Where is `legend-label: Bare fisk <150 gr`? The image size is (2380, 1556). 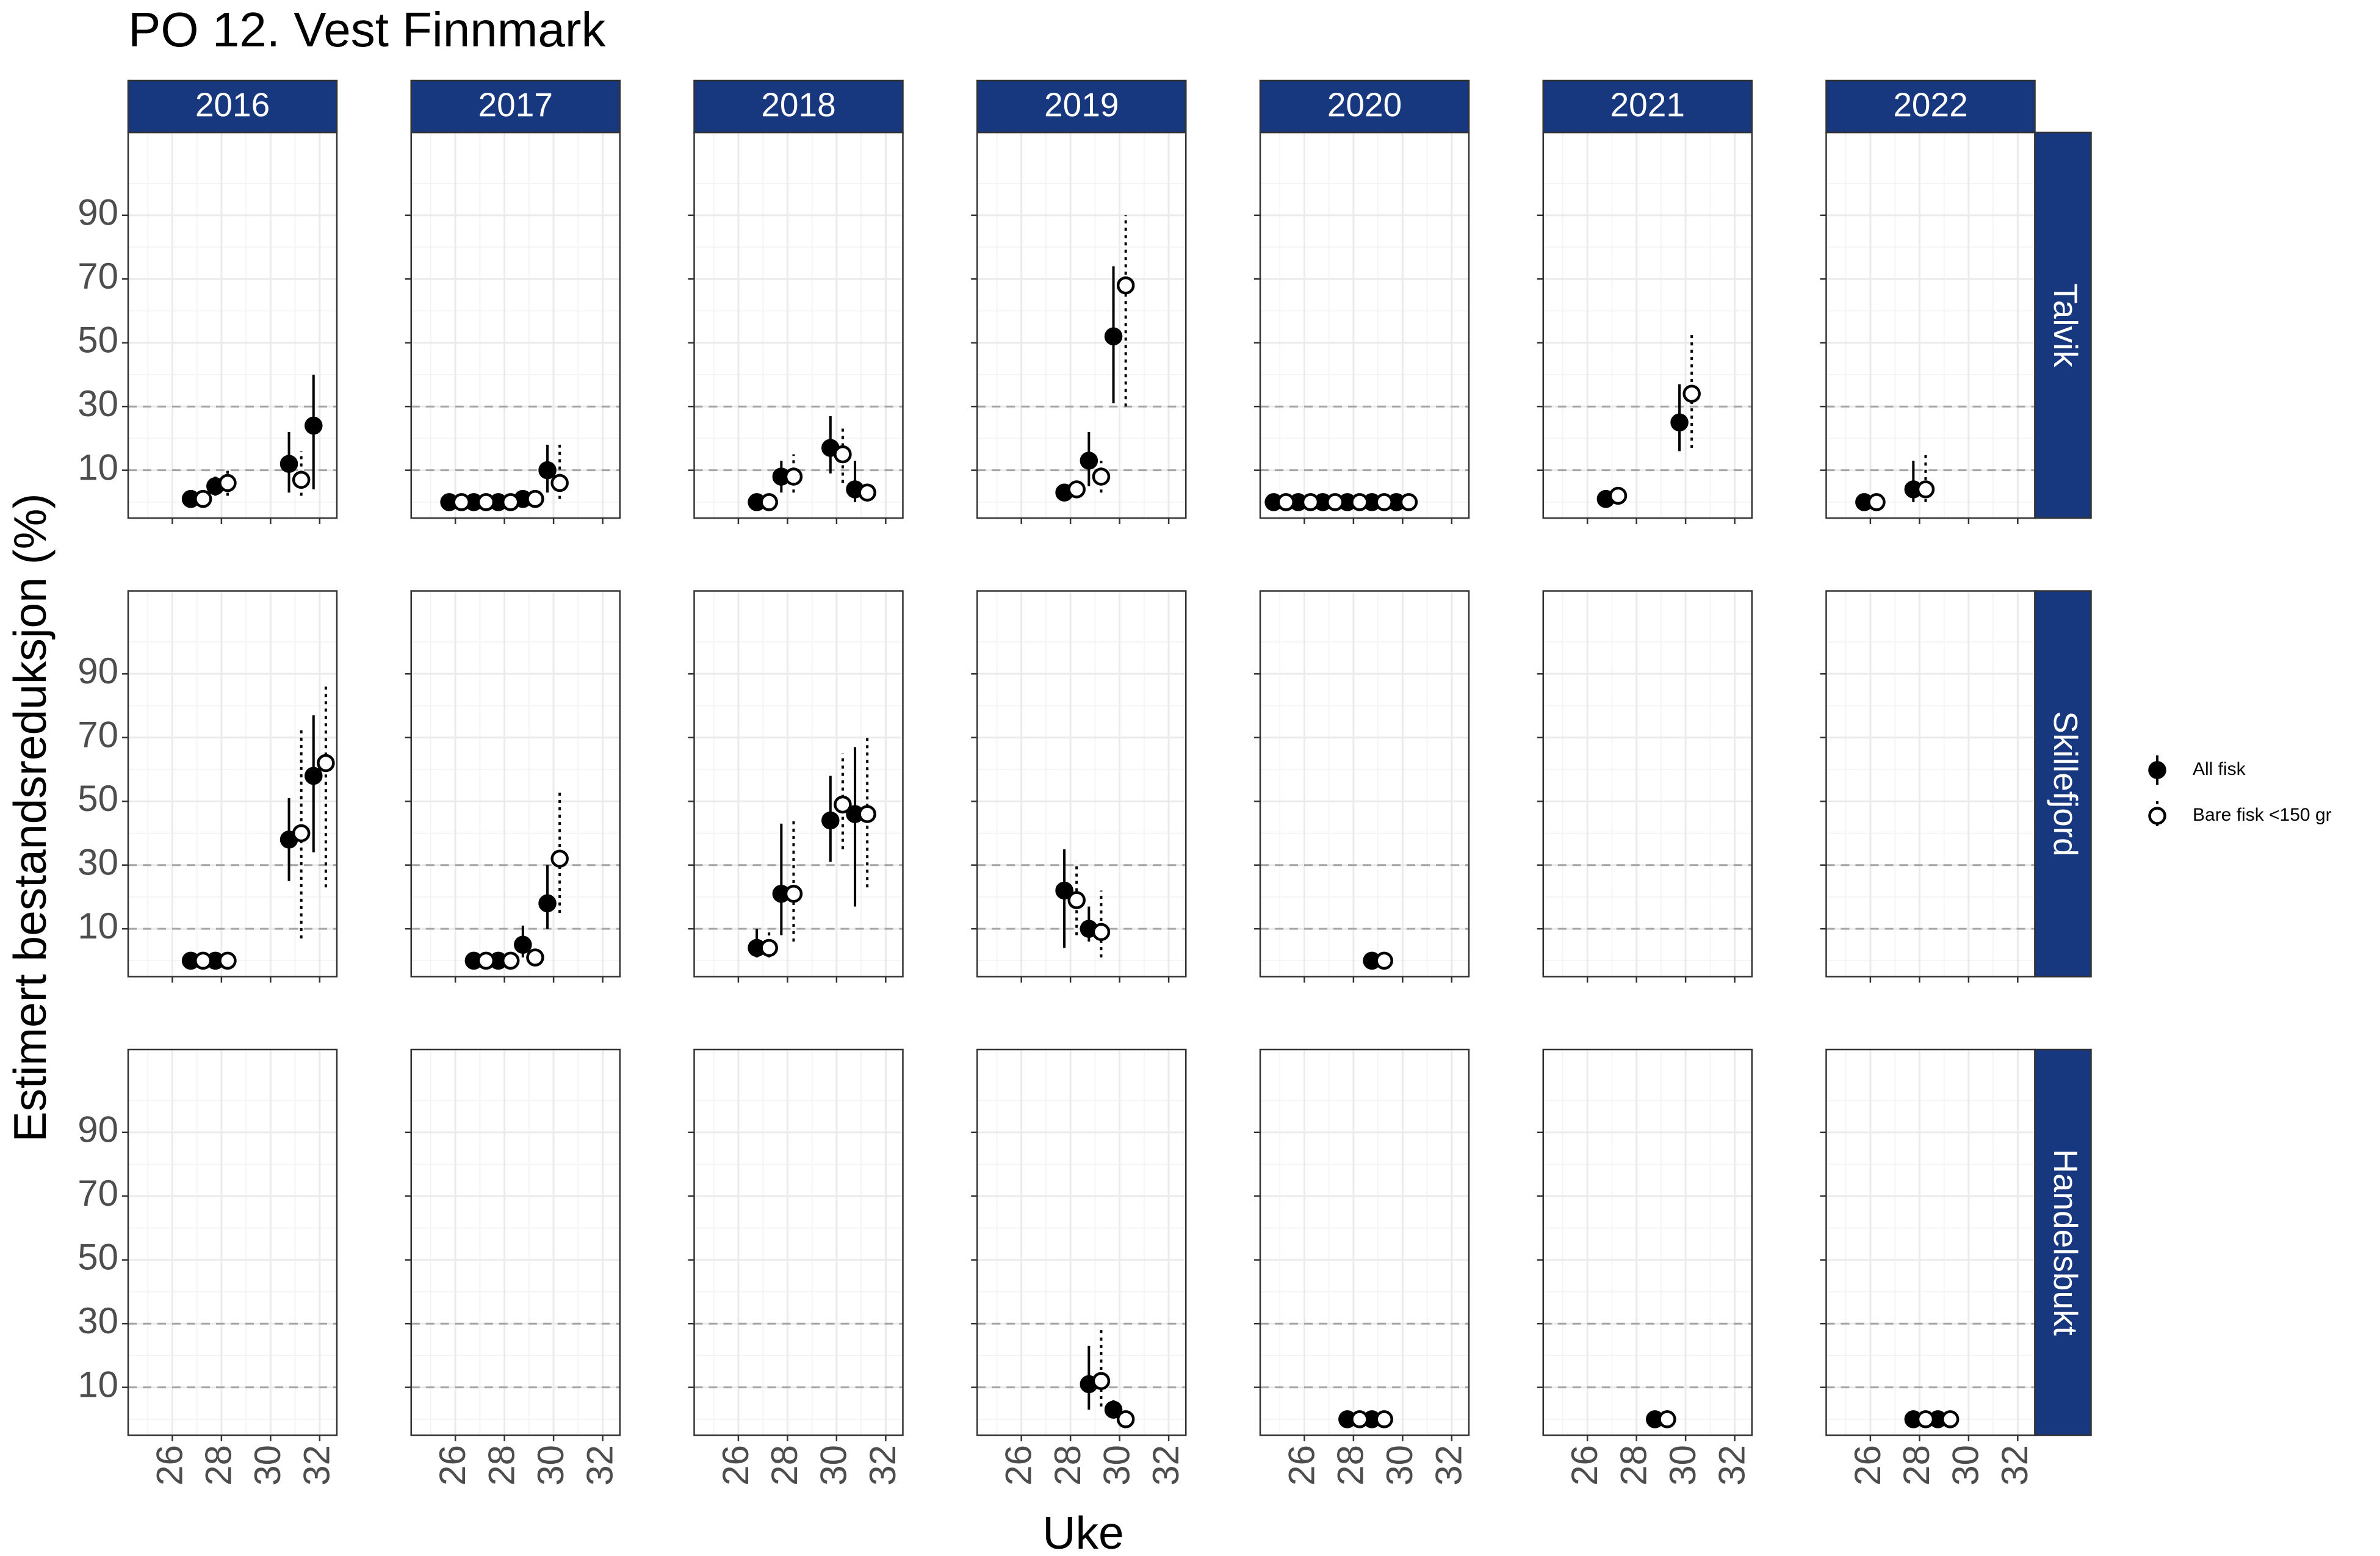
legend-label: Bare fisk <150 gr is located at coordinates (2263, 815).